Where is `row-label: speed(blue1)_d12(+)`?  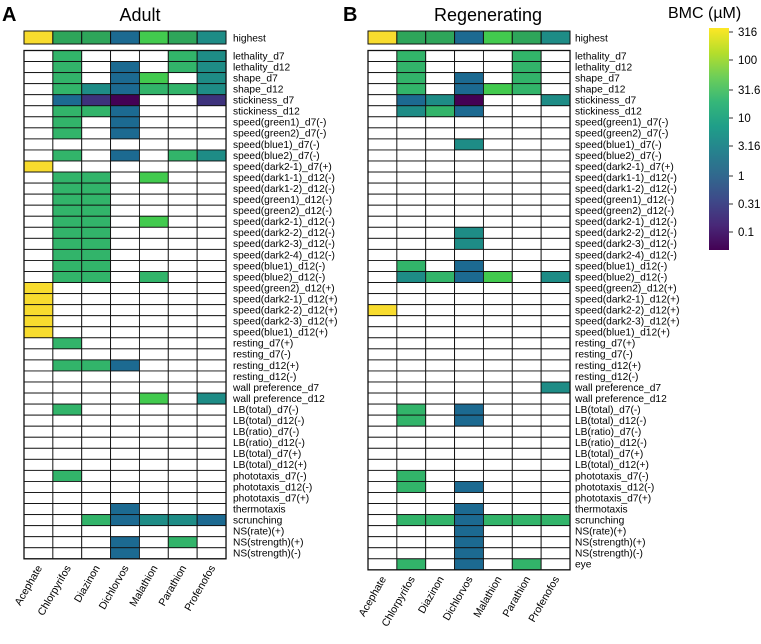
row-label: speed(blue1)_d12(+) is located at coordinates (280, 333).